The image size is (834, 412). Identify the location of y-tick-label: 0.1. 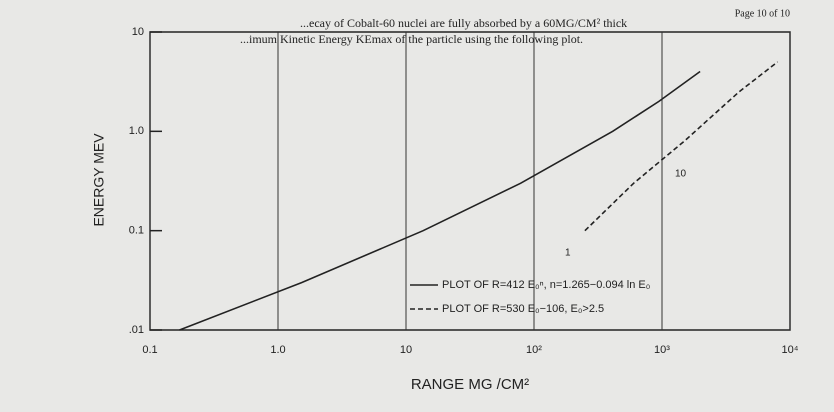
(136, 231).